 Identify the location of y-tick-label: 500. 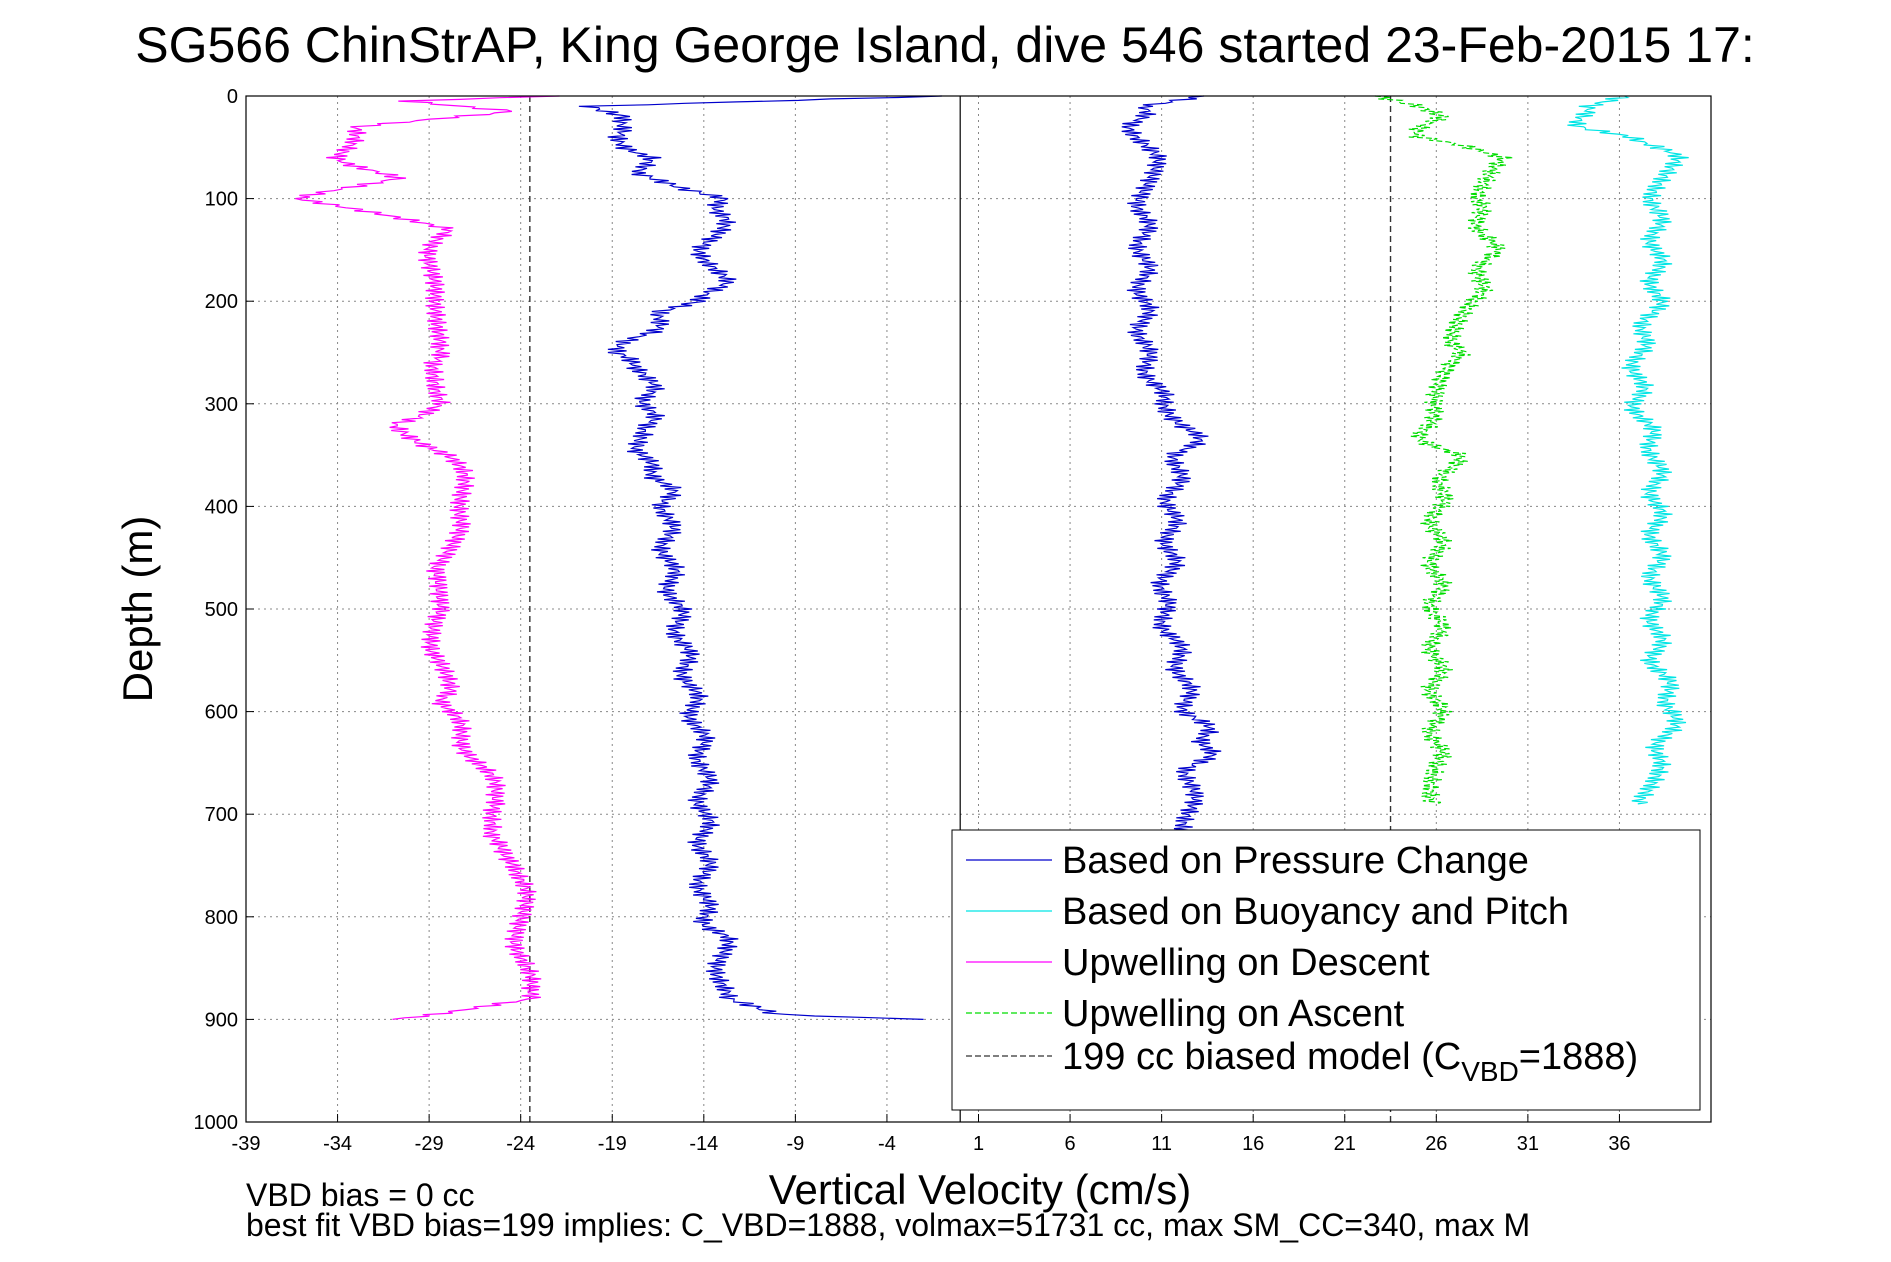
(221, 610).